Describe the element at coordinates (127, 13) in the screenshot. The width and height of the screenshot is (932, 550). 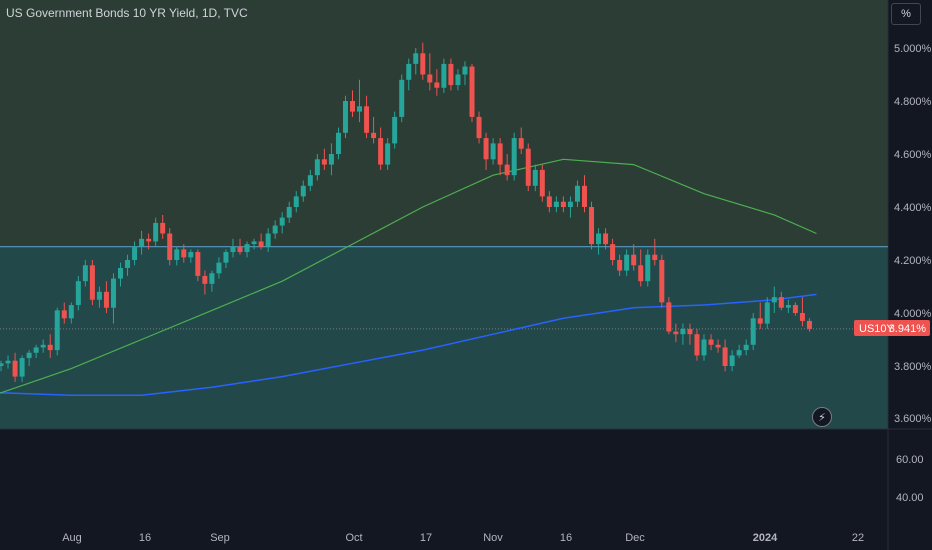
I see `chart-title: US Government Bonds 10 YR Yield, 1D, TVC` at that location.